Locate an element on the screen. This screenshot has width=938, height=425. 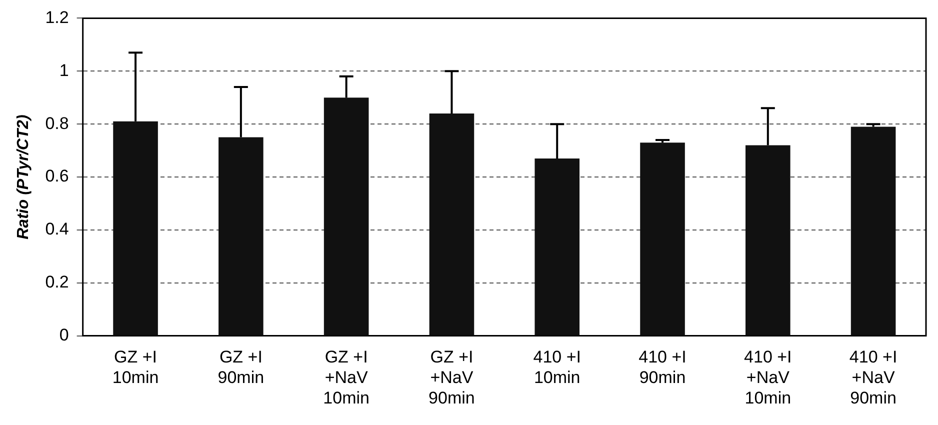
y-tick-label: 0.2 is located at coordinates (57, 282).